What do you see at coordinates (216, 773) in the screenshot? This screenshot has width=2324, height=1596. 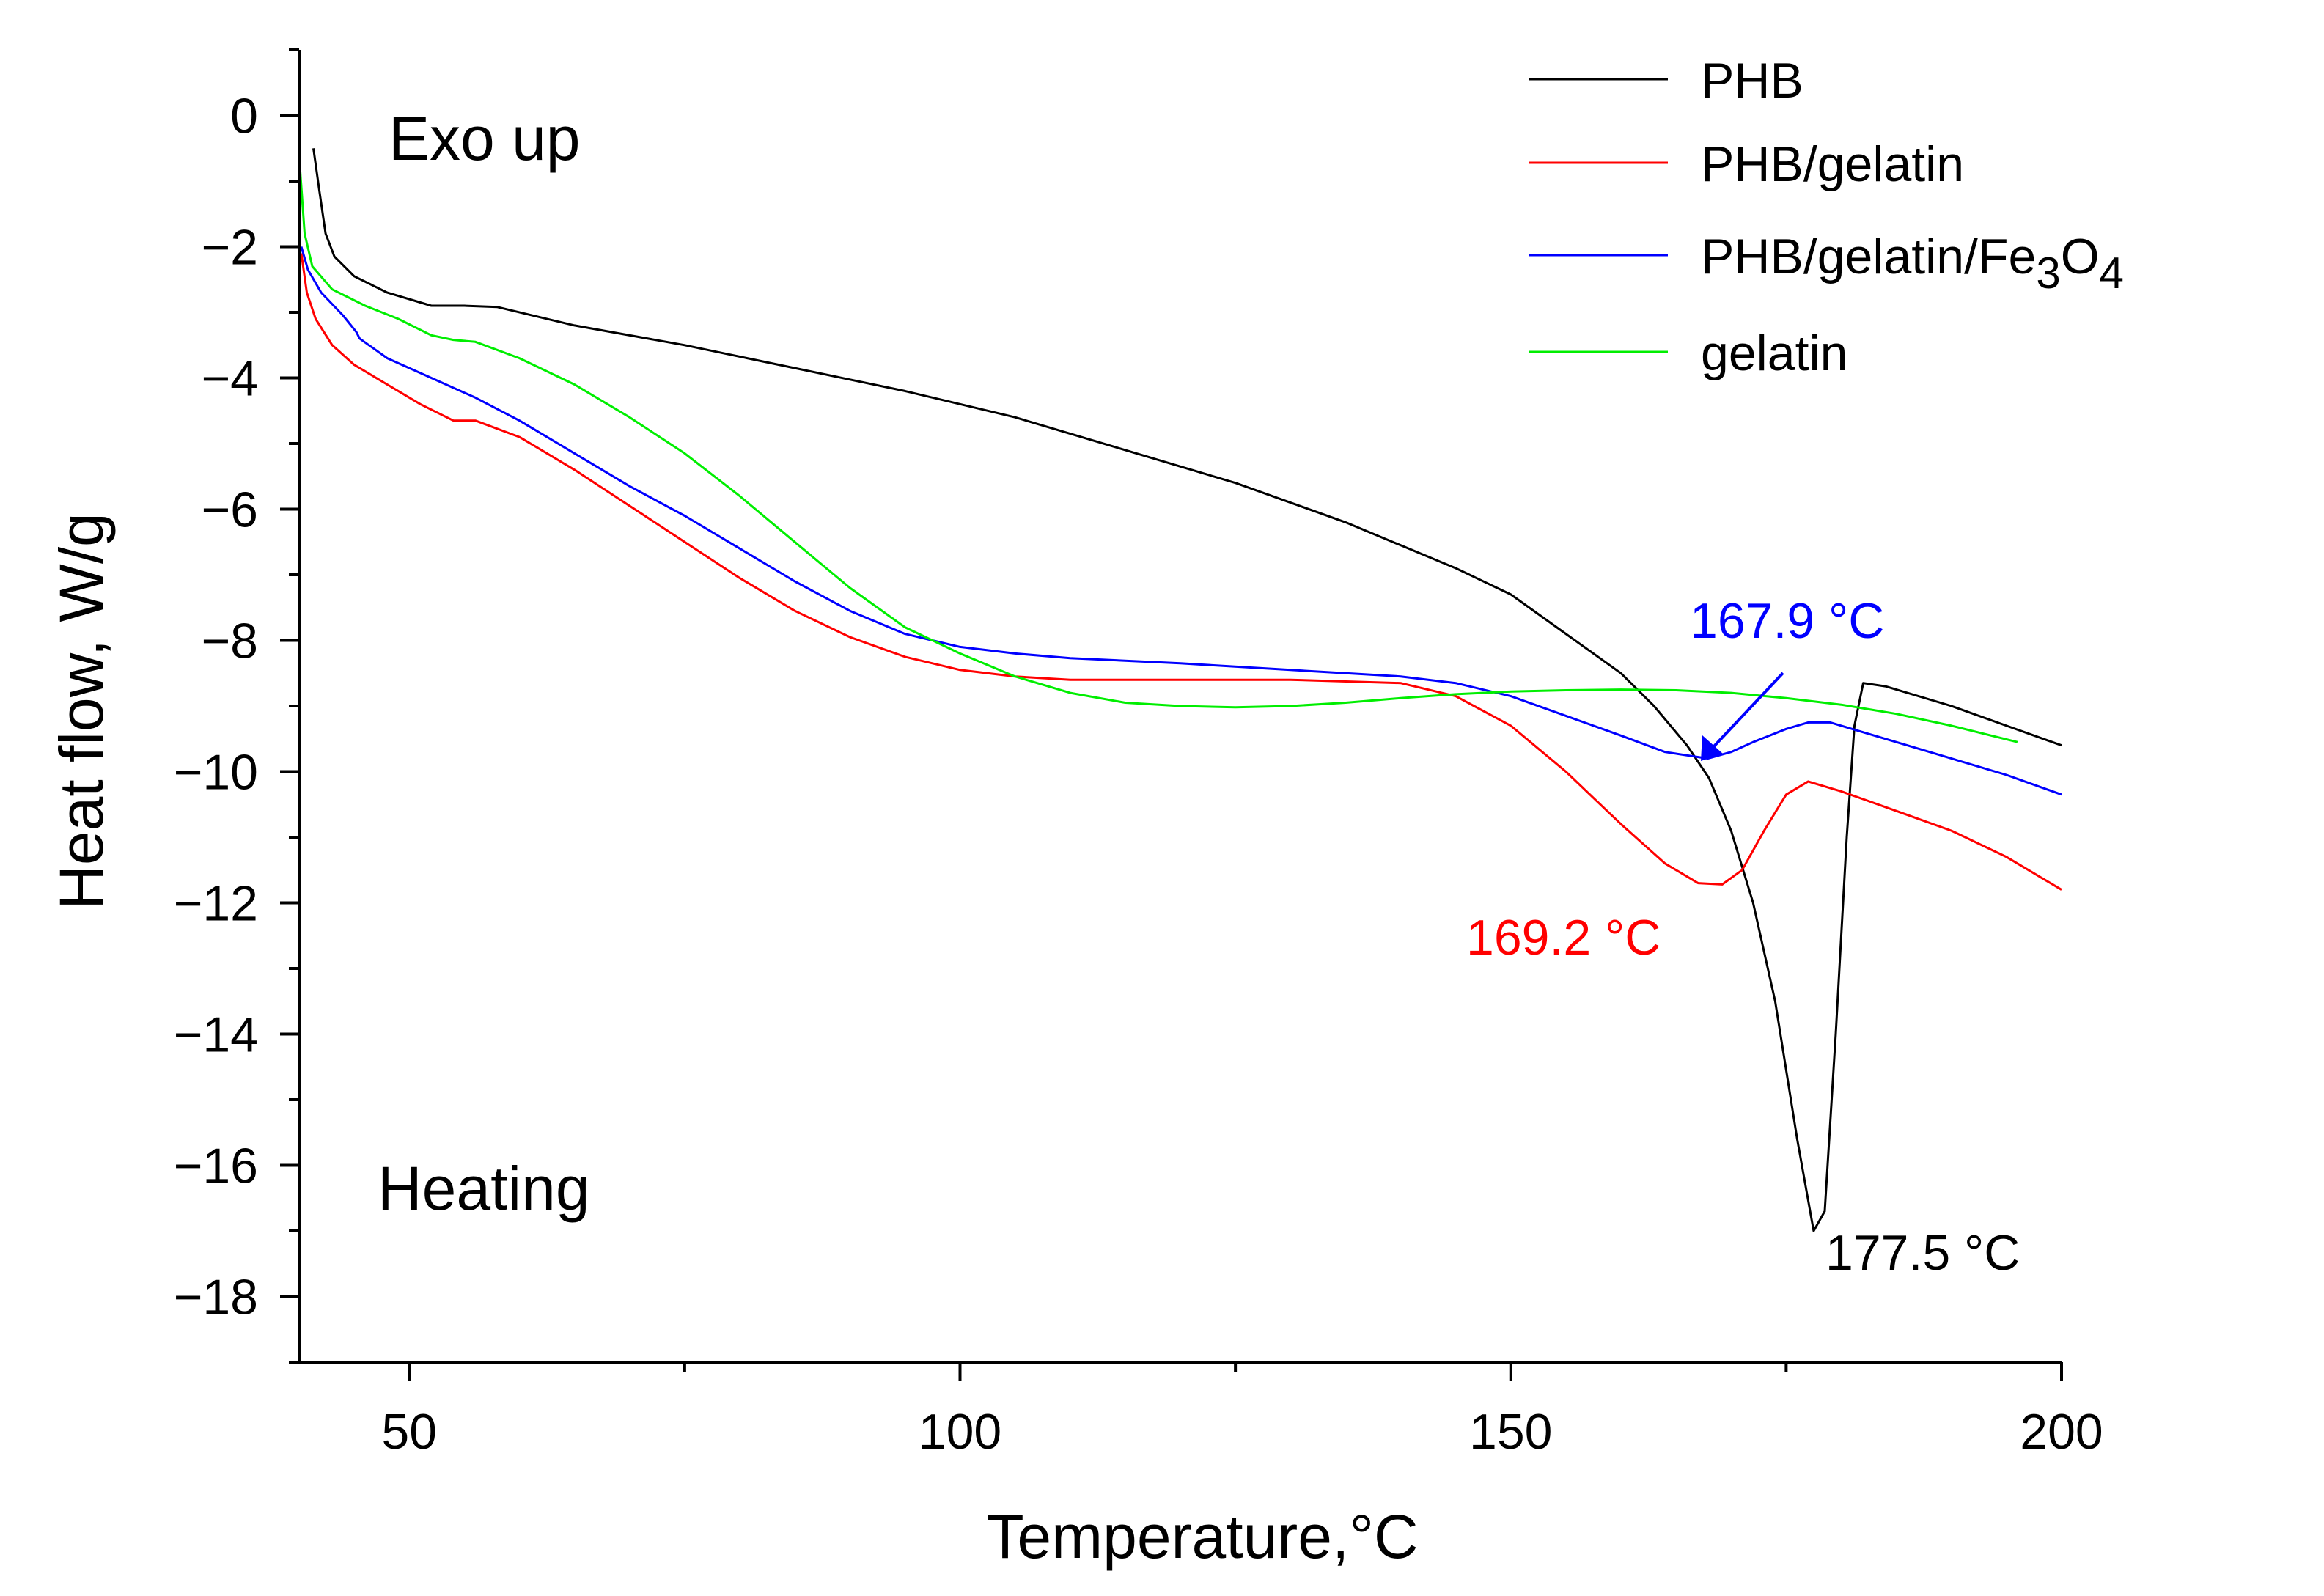 I see `y-tick-label--10: −10` at bounding box center [216, 773].